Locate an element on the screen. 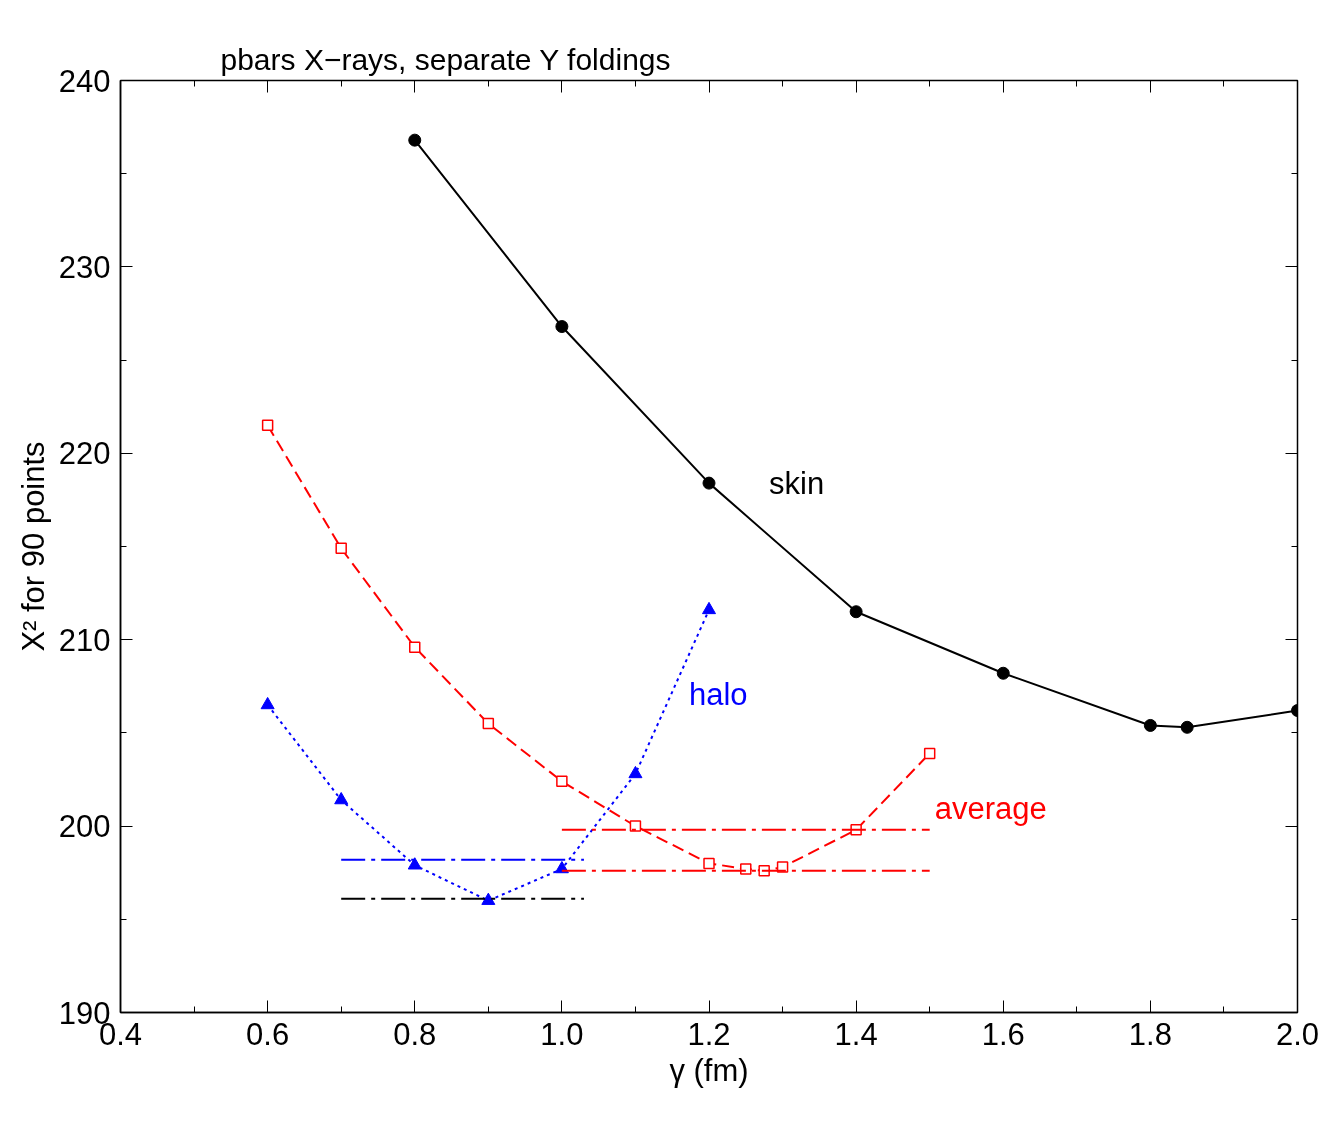 This screenshot has height=1122, width=1331. series-label: average is located at coordinates (990, 808).